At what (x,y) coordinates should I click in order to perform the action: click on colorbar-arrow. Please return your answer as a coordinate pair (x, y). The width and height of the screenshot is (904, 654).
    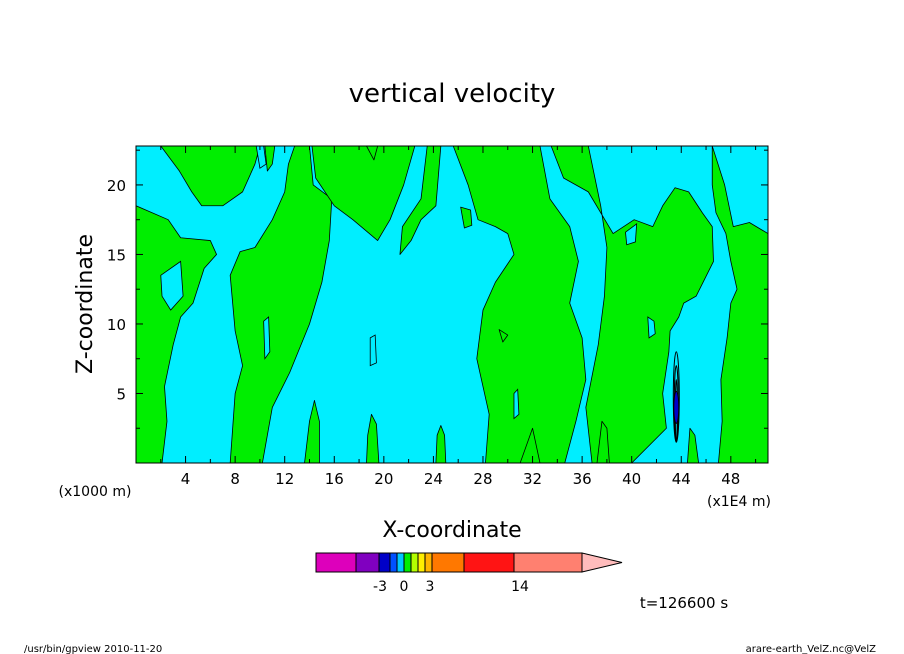
    Looking at the image, I should click on (602, 562).